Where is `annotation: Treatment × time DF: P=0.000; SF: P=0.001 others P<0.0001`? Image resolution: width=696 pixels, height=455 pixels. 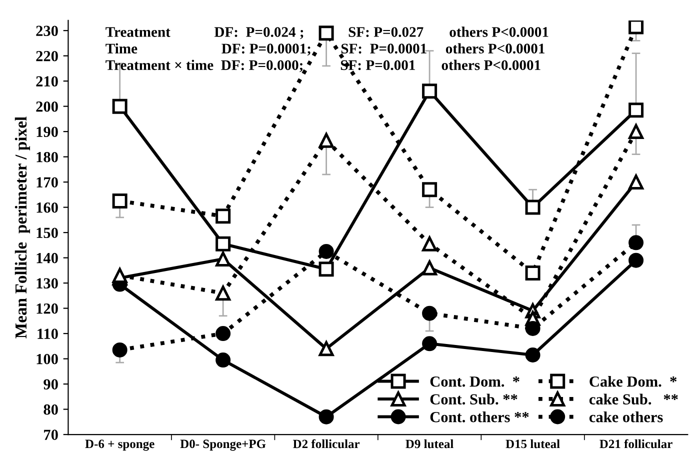 annotation: Treatment × time DF: P=0.000; SF: P=0.001 others P<0.0001 is located at coordinates (323, 66).